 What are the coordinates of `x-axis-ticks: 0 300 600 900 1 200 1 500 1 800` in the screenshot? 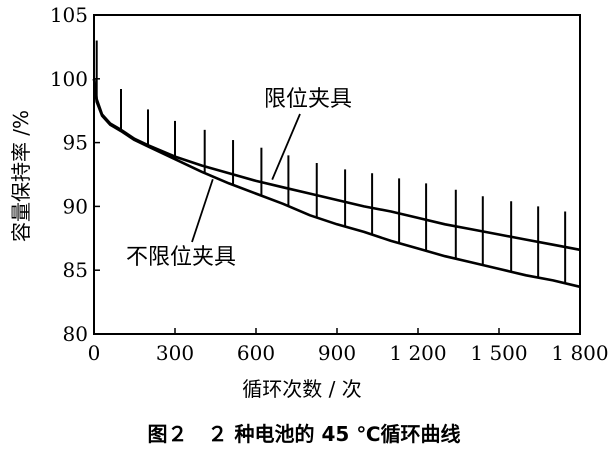 It's located at (348, 346).